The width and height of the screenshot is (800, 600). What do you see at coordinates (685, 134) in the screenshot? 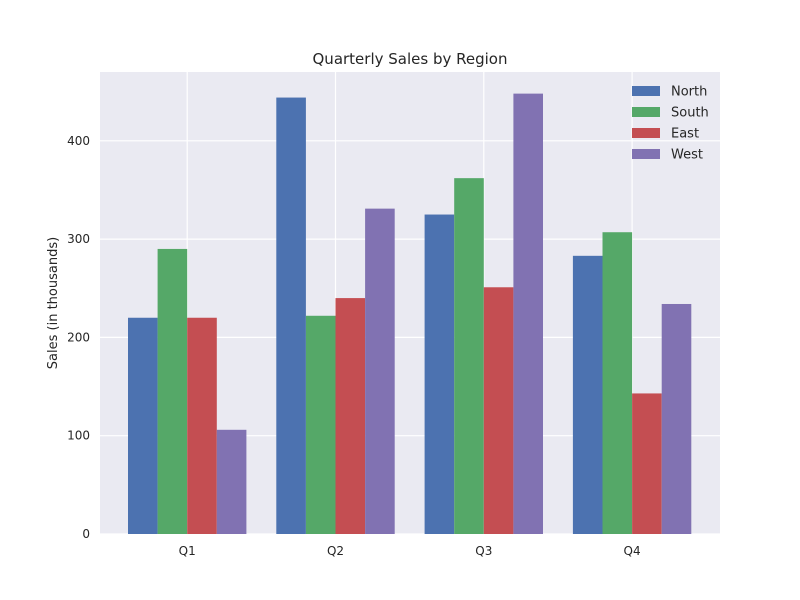
I see `legend-label: East` at bounding box center [685, 134].